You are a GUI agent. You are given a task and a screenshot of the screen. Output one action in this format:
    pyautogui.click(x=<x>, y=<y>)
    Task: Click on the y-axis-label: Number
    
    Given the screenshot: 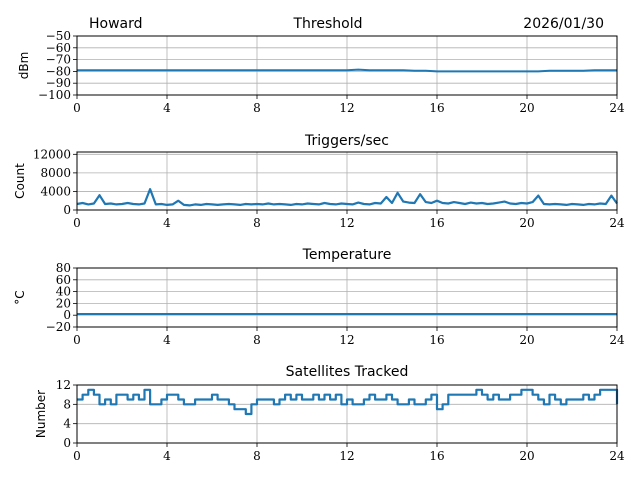 What is the action you would take?
    pyautogui.click(x=41, y=414)
    